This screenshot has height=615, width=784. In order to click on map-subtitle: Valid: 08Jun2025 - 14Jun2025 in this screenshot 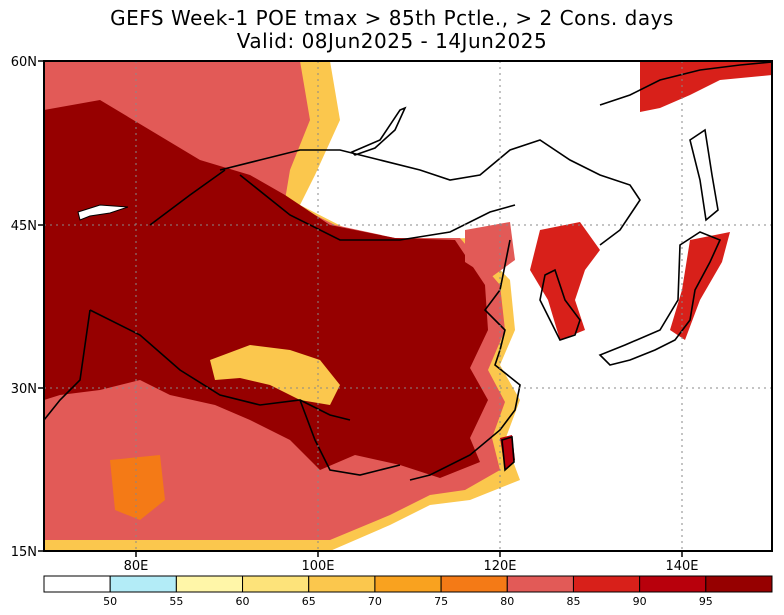, I will do `click(392, 41)`.